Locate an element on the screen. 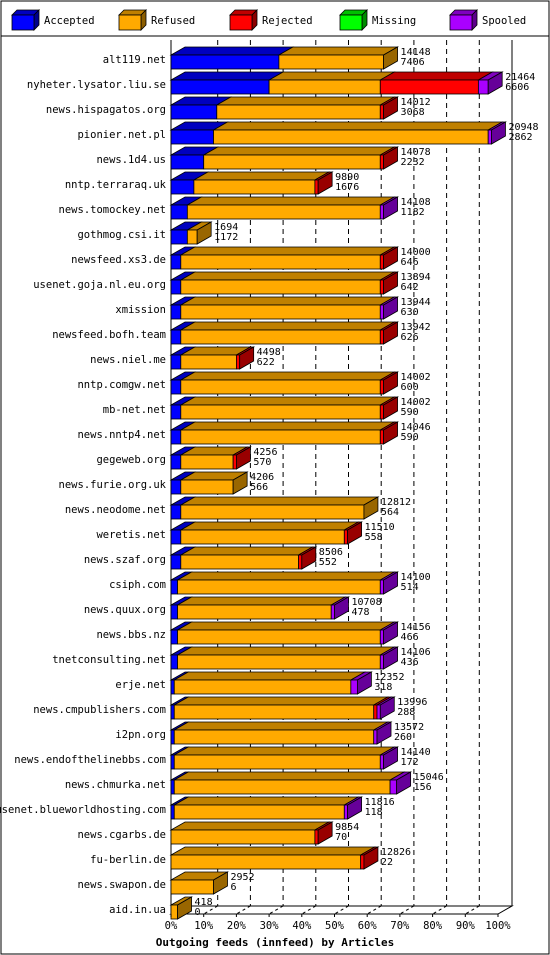  offered-count: 13894 is located at coordinates (416, 277).